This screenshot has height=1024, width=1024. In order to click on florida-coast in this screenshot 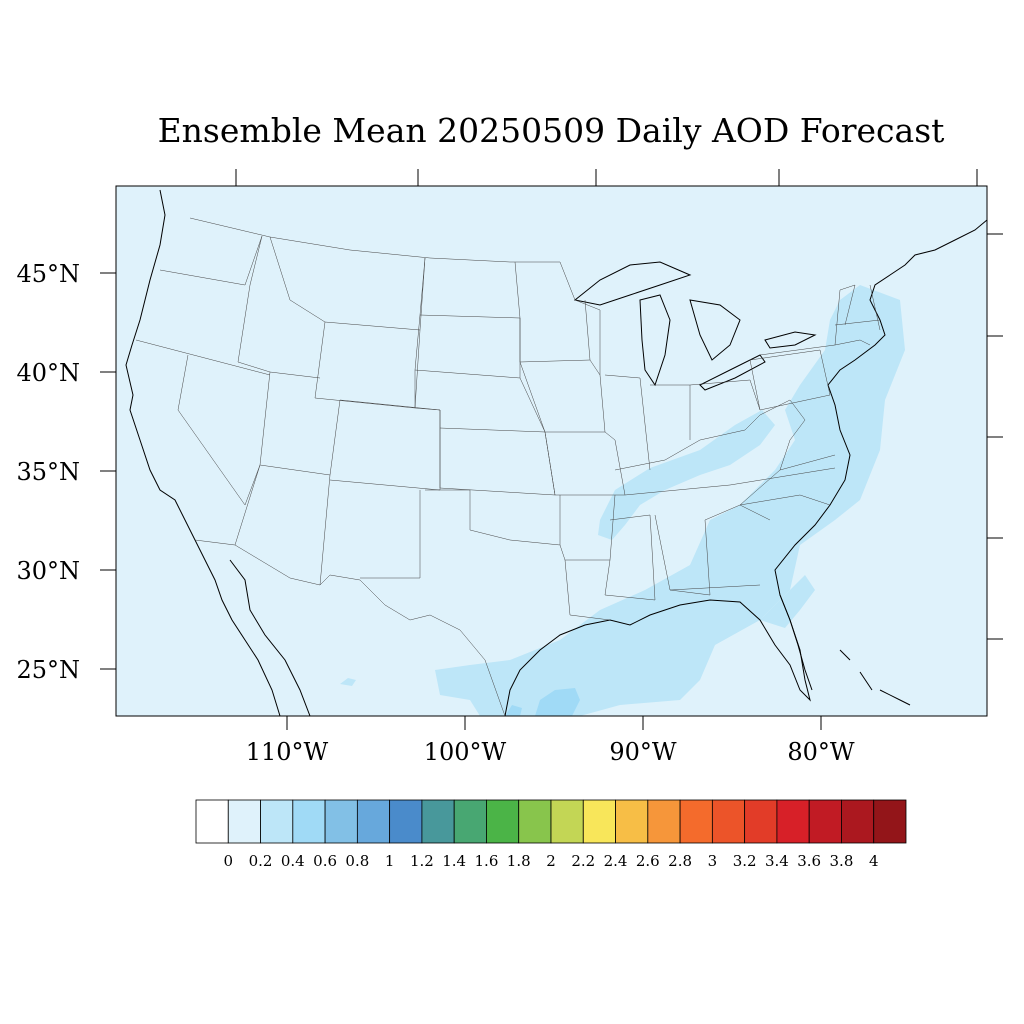, I will do `click(796, 642)`.